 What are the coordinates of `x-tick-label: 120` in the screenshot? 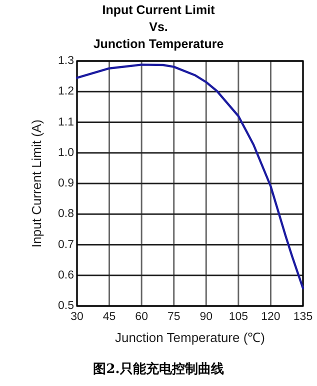 It's located at (270, 317).